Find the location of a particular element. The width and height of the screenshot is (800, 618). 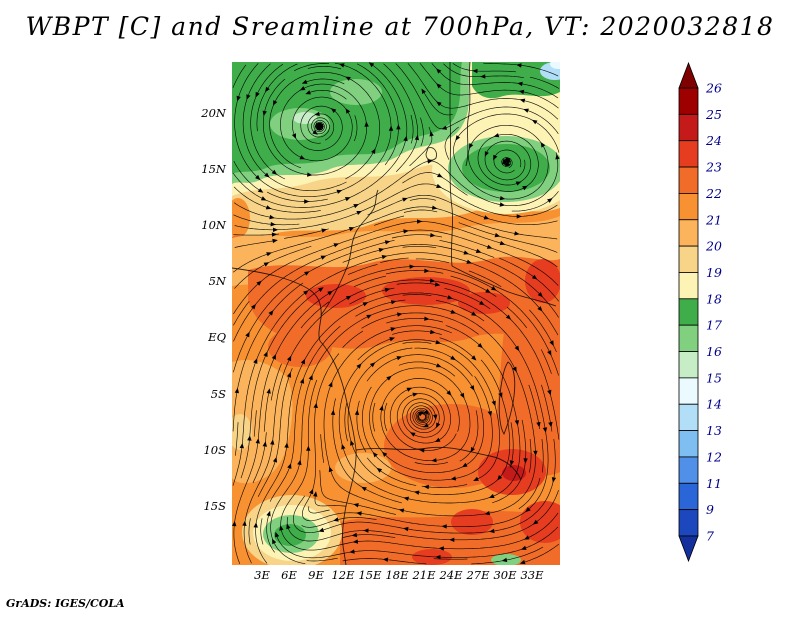

colorbar: 26 25 24 23 22 21 20 19 18 17 16 15 14 13 12 11 9 7 is located at coordinates (700, 312).